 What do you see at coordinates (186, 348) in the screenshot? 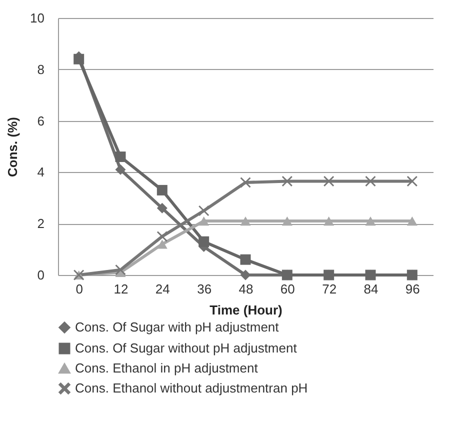
I see `legend-label: Cons. Of Sugar without pH adjustment` at bounding box center [186, 348].